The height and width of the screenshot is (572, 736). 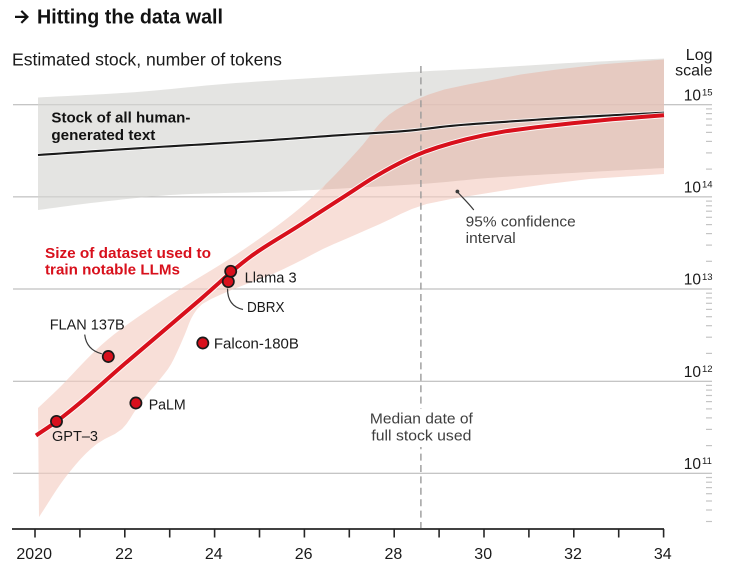 I want to click on svg-text:Estimated stock, number of tok: Estimated stock, number of tokens, so click(x=147, y=60).